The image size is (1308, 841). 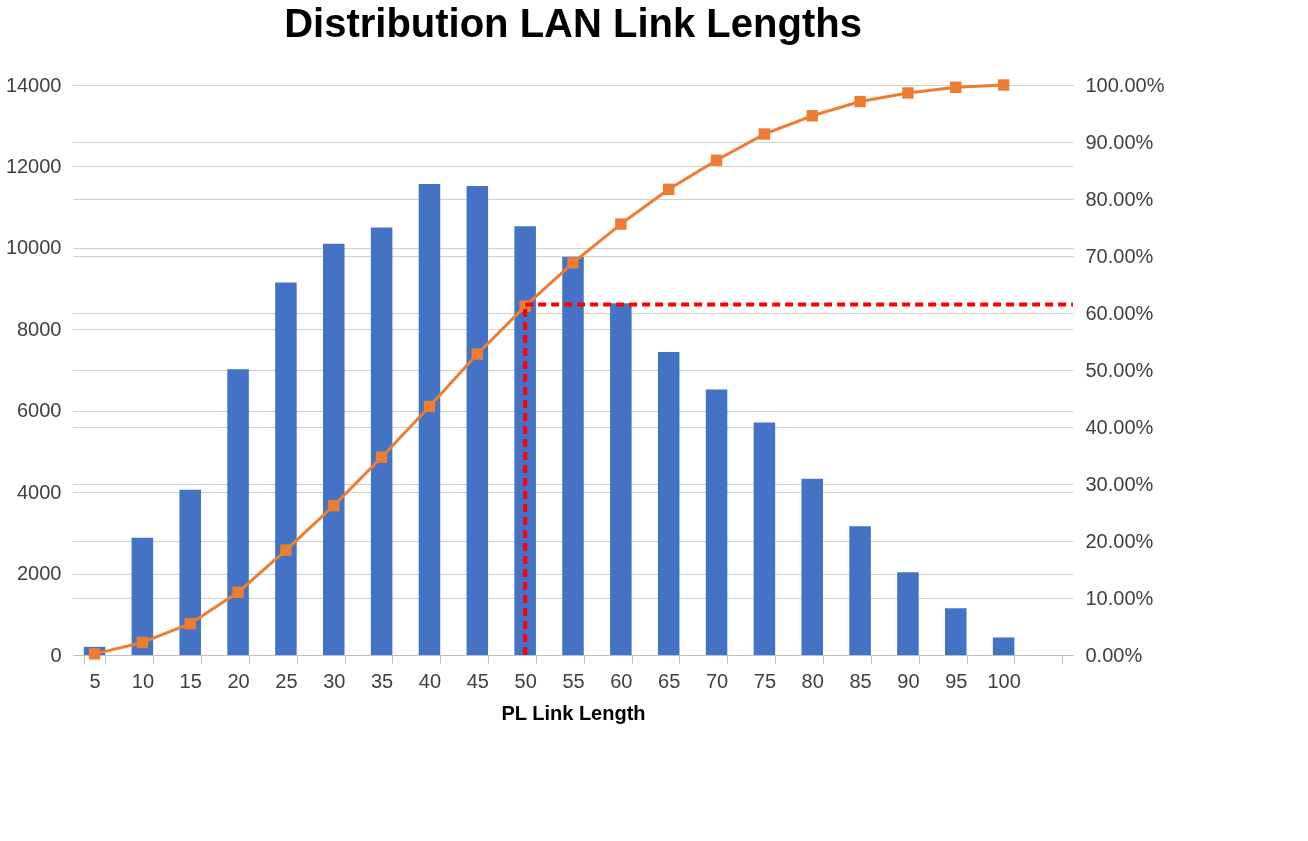 I want to click on y-tick-label: 4000, so click(x=39, y=491).